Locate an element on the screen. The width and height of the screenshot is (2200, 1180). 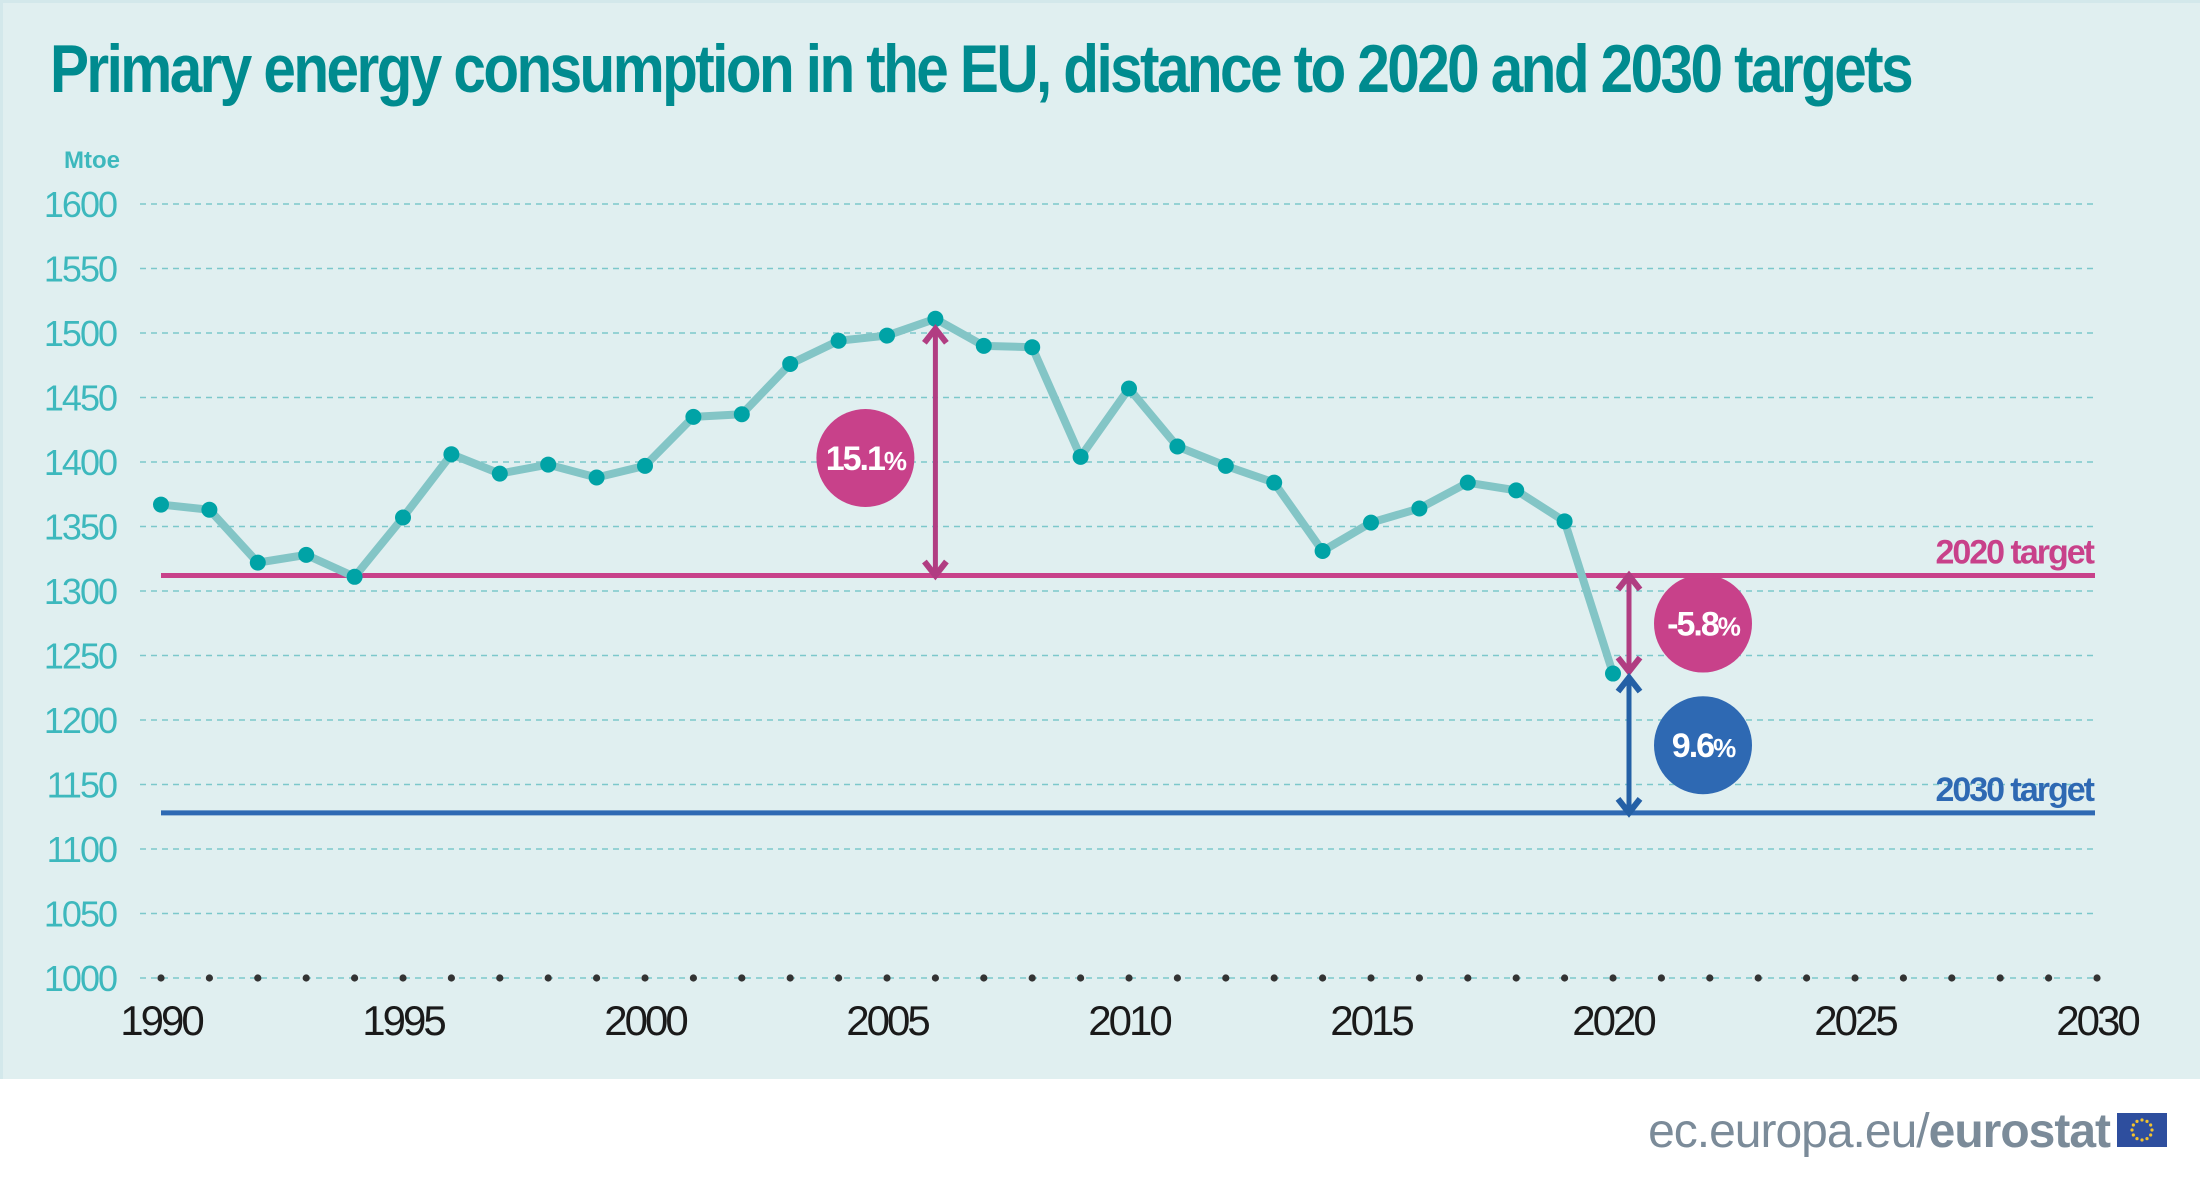
y-tick-label: 1050 is located at coordinates (80, 914).